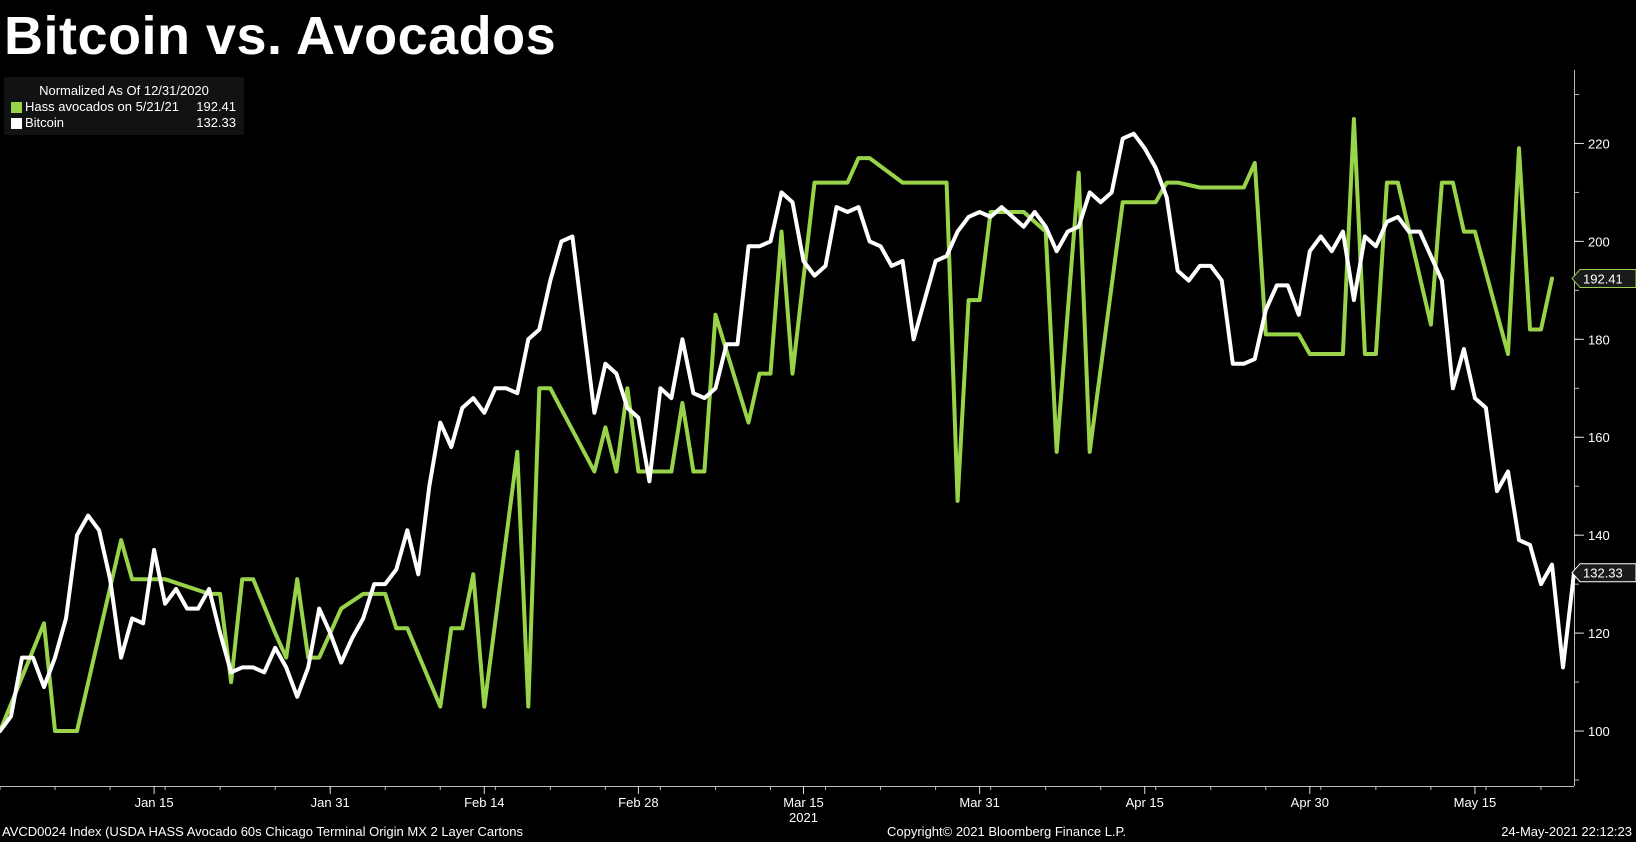 Image resolution: width=1636 pixels, height=842 pixels. What do you see at coordinates (1475, 802) in the screenshot?
I see `x-tick-label: May 15` at bounding box center [1475, 802].